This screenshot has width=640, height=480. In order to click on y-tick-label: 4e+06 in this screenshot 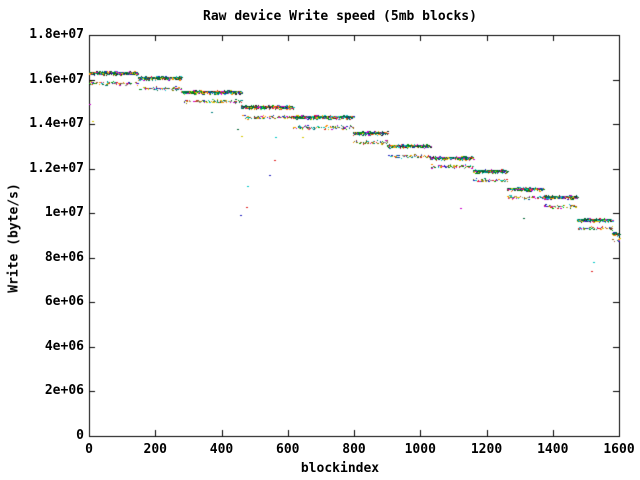, I will do `click(64, 346)`.